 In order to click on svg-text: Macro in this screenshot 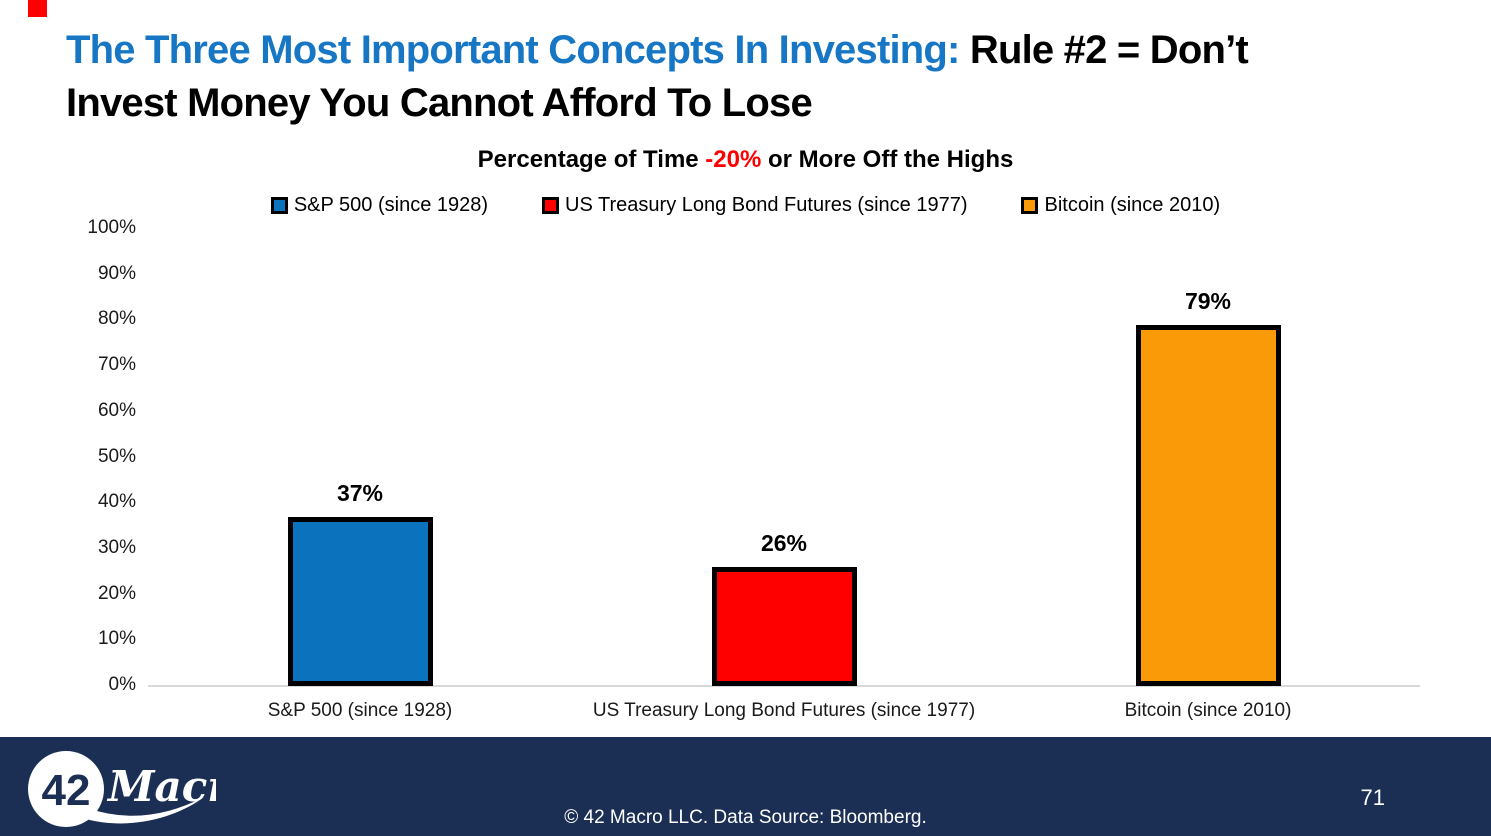, I will do `click(161, 786)`.